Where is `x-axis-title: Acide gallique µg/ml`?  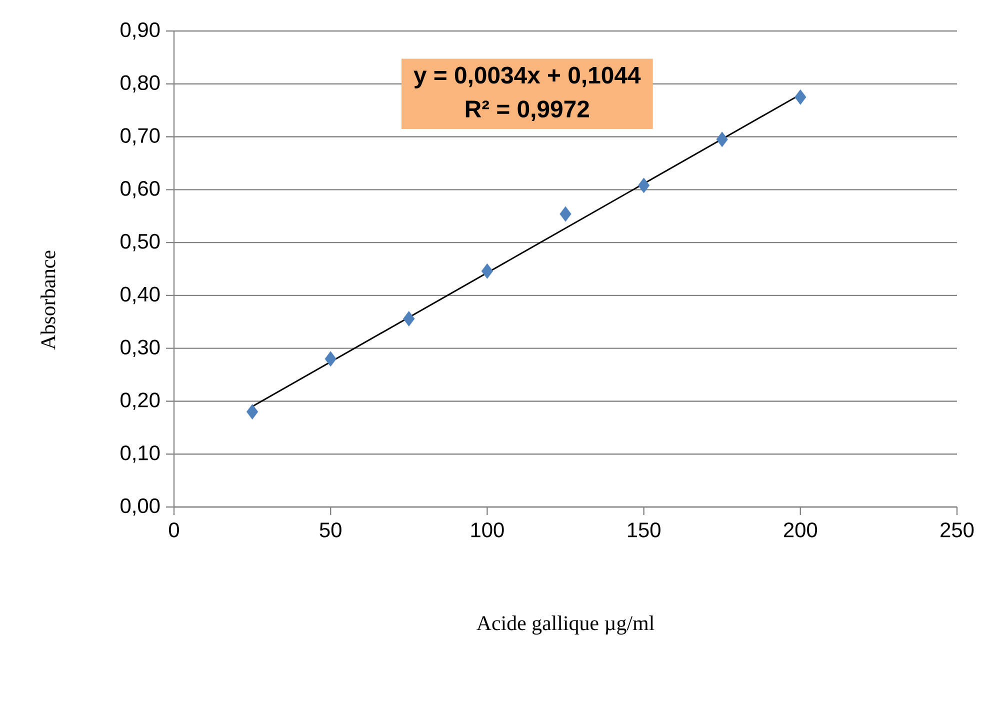
x-axis-title: Acide gallique µg/ml is located at coordinates (565, 625).